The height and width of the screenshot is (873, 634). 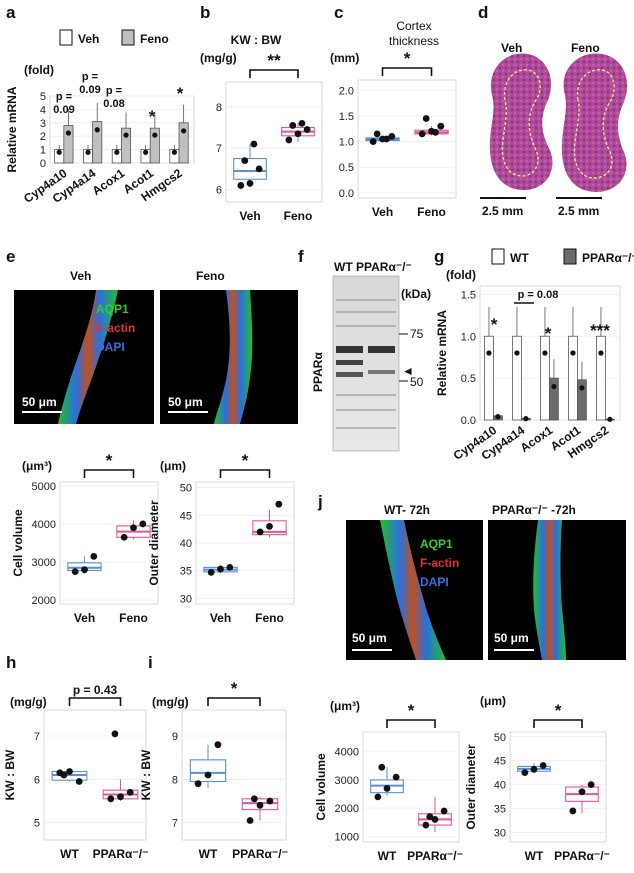 I want to click on western-blot-f: WT PPARα⁻/⁻ (kDa) 75 ◄ 50 PPARα, so click(x=371, y=356).